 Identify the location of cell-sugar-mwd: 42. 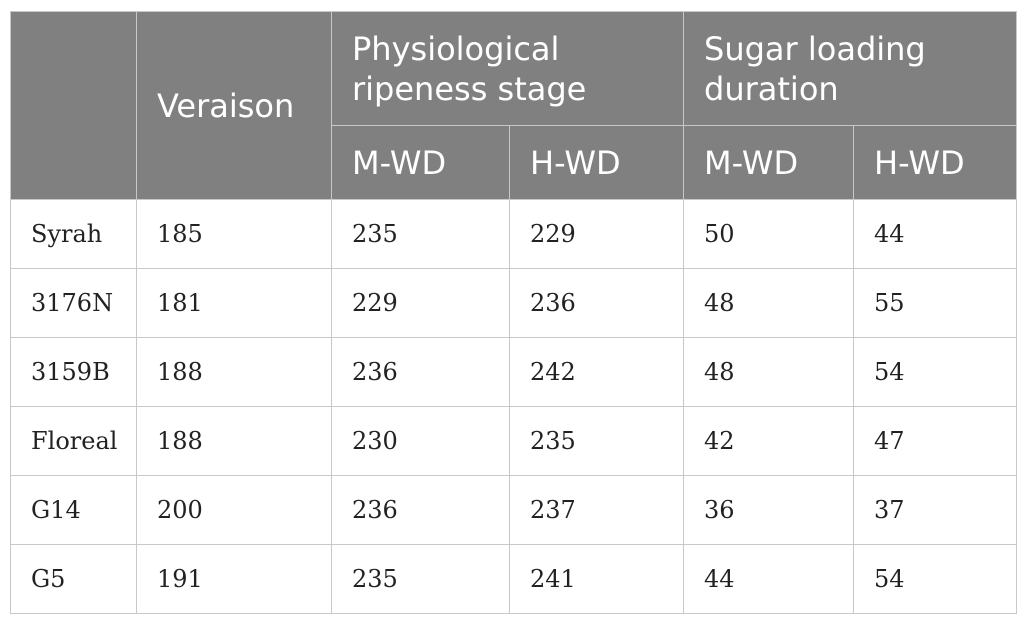
(769, 441).